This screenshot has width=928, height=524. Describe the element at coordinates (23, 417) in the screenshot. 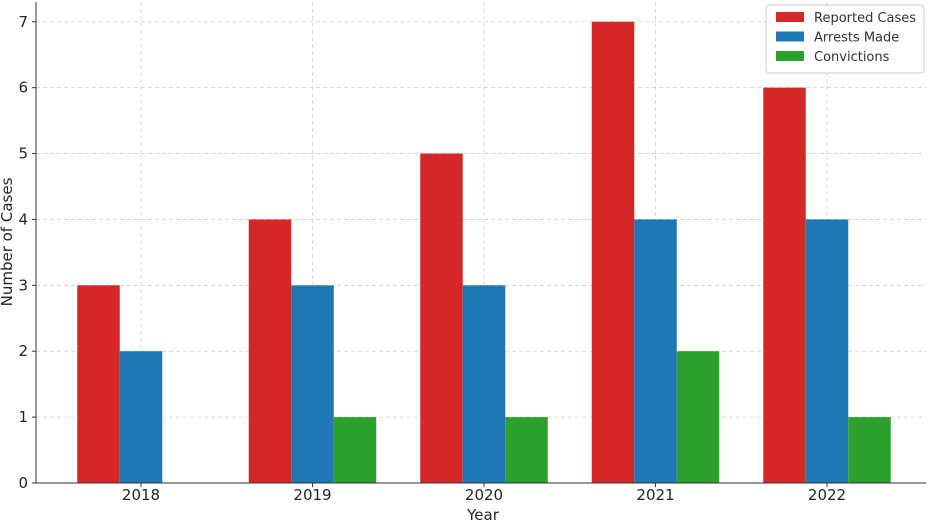

I see `y-tick-label: 1` at that location.